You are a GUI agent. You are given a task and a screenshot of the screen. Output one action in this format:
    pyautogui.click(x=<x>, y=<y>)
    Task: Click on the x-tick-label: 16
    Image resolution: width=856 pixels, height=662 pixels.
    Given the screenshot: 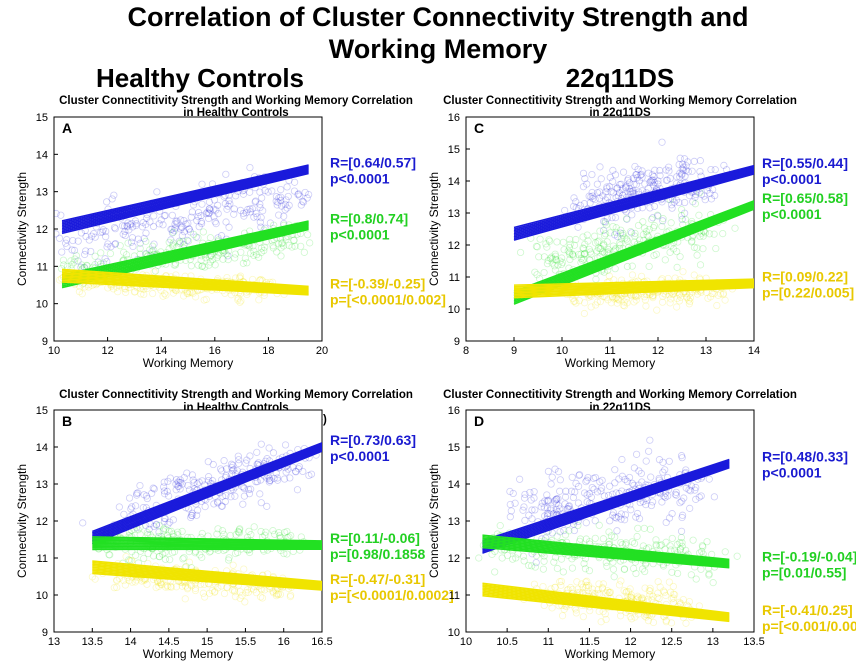 What is the action you would take?
    pyautogui.click(x=215, y=351)
    